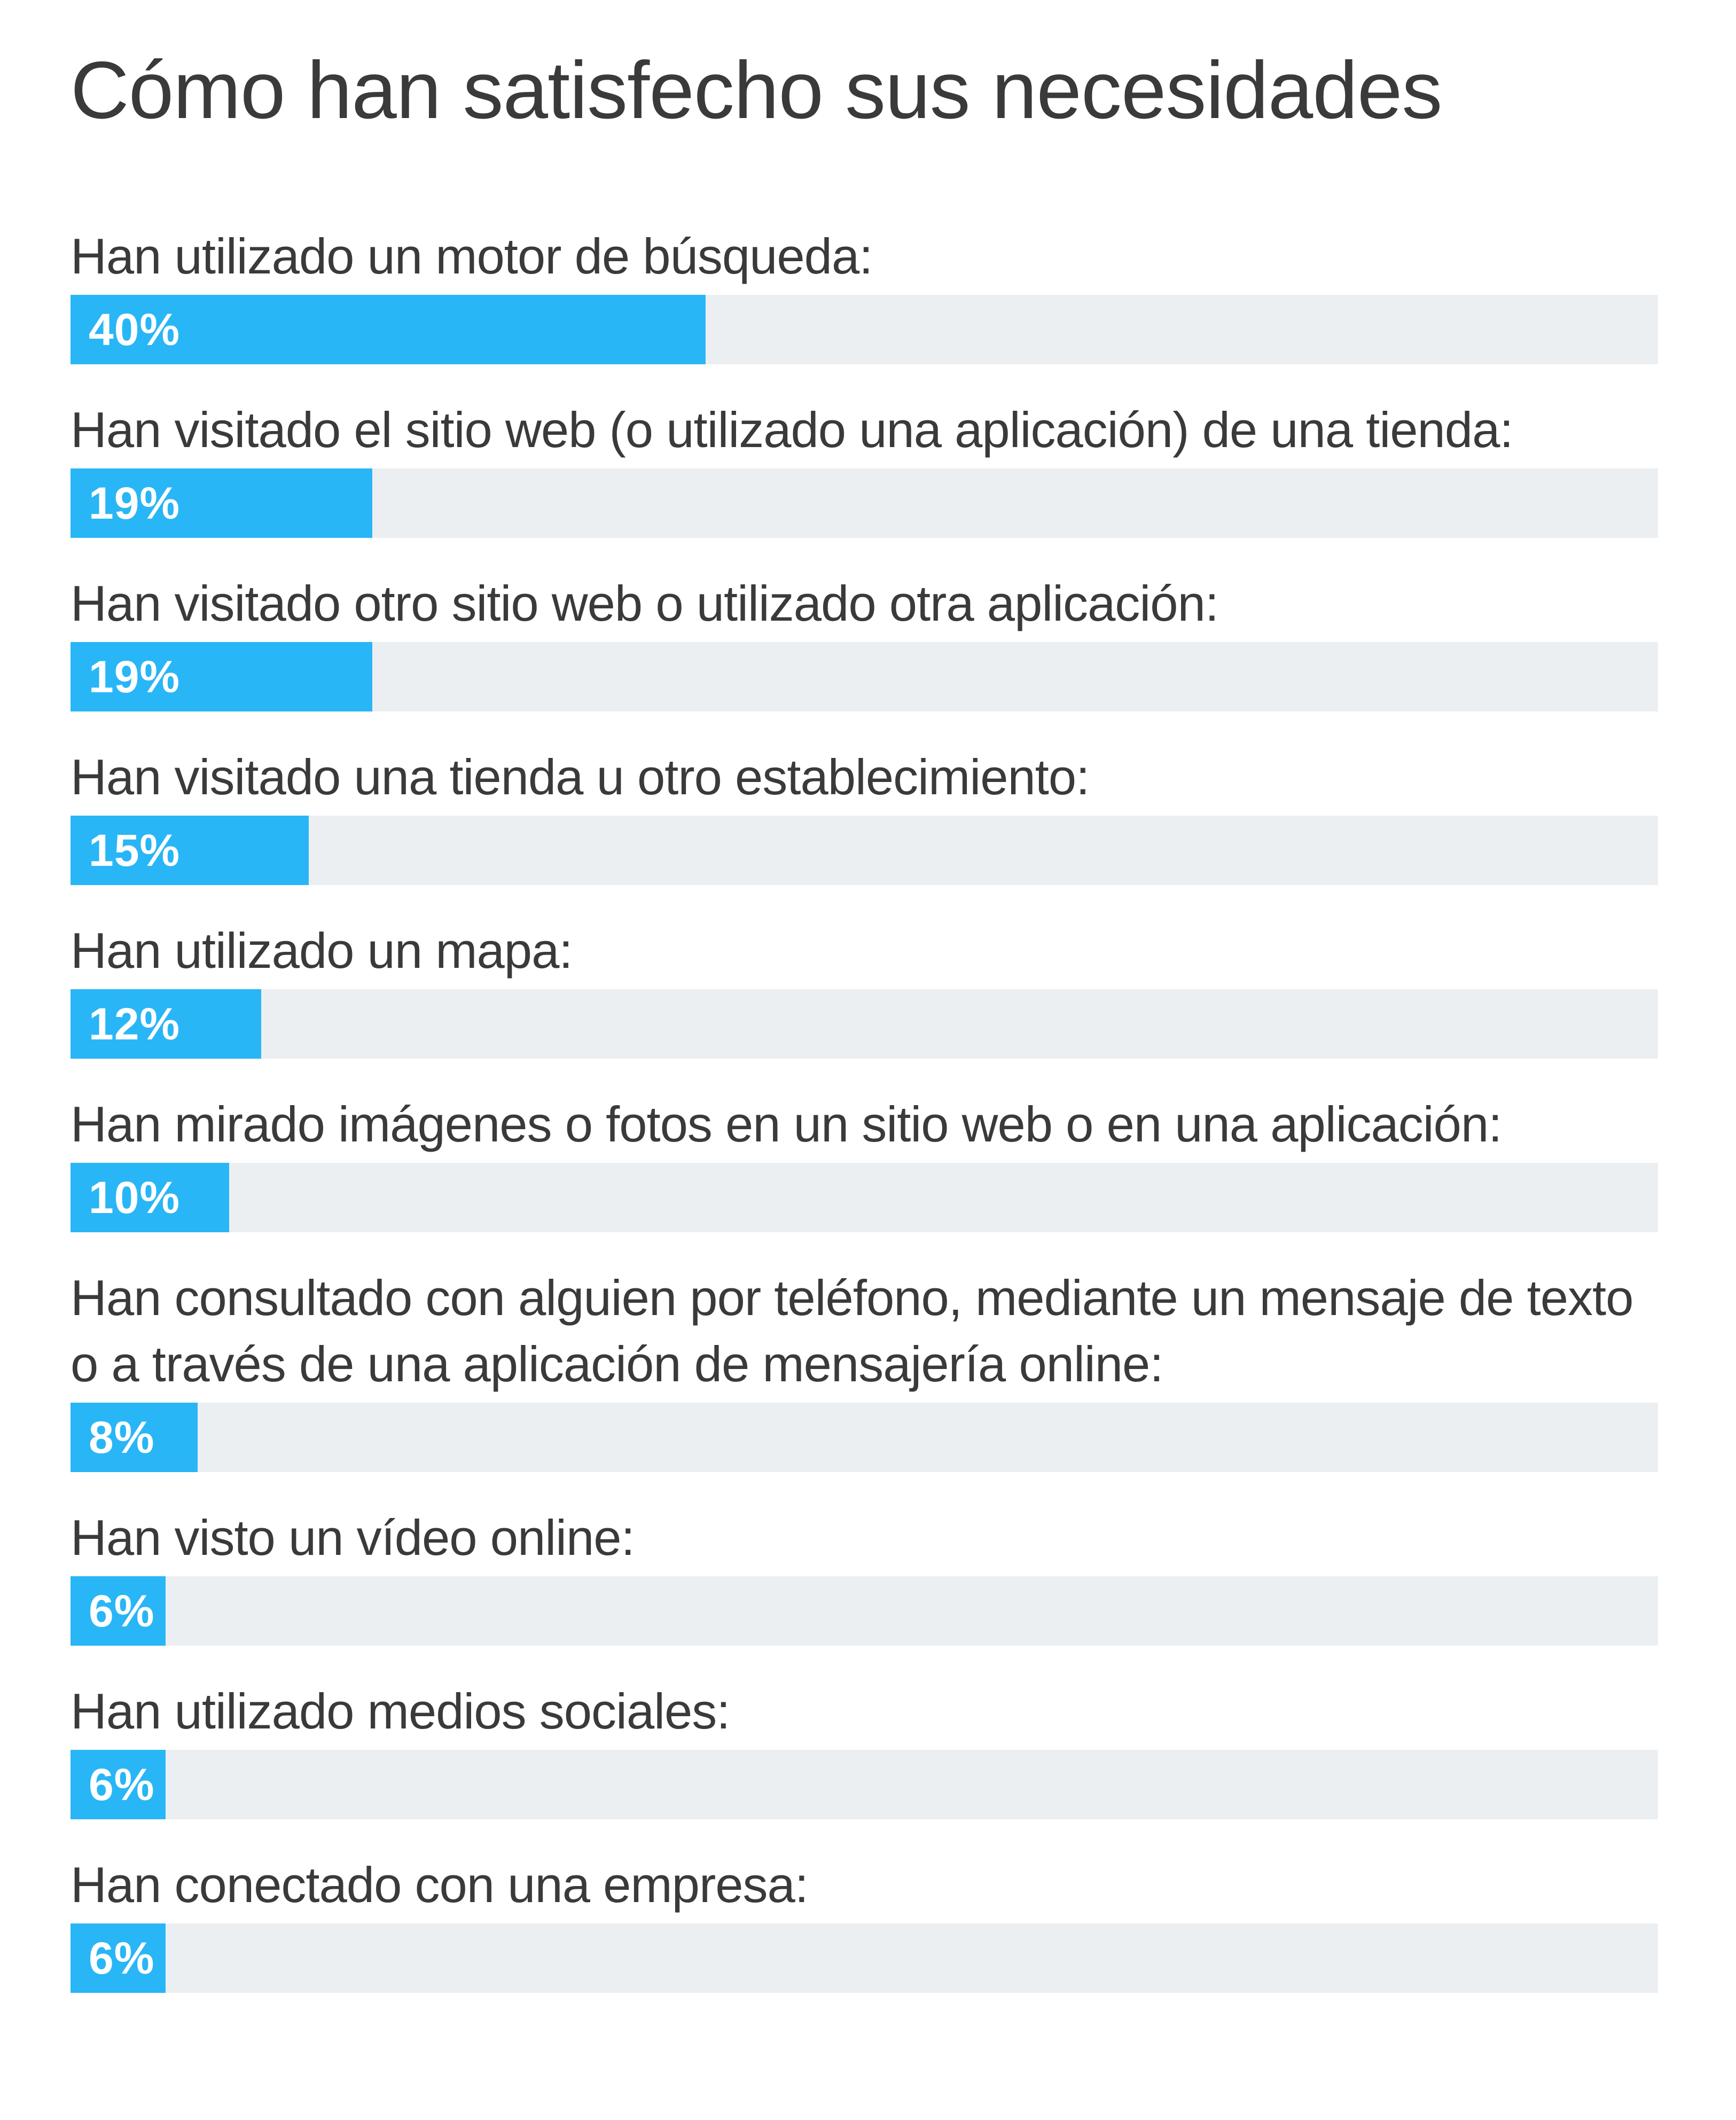  I want to click on bar-row: Han conectado con una empresa: 6%, so click(865, 1923).